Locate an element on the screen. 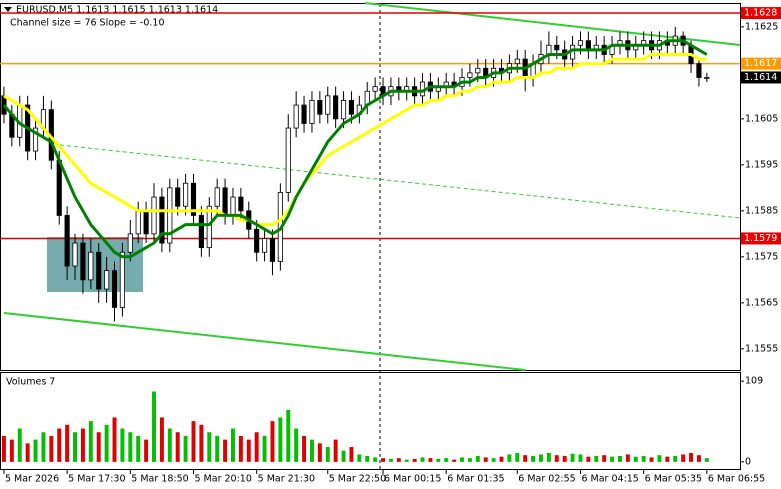 The width and height of the screenshot is (781, 489). x-tick-label: 5 Mar 18:50 is located at coordinates (159, 479).